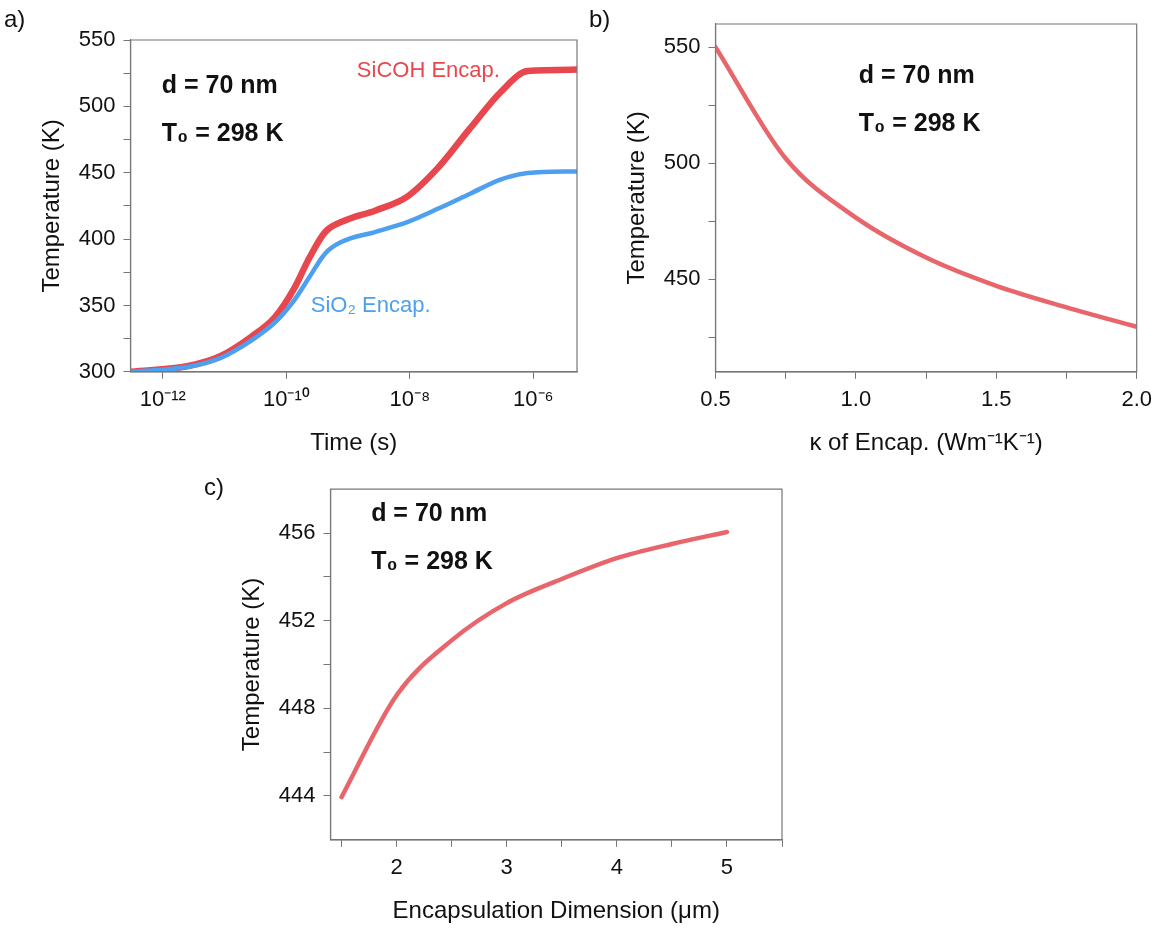  What do you see at coordinates (600, 18) in the screenshot?
I see `chart-title: b)` at bounding box center [600, 18].